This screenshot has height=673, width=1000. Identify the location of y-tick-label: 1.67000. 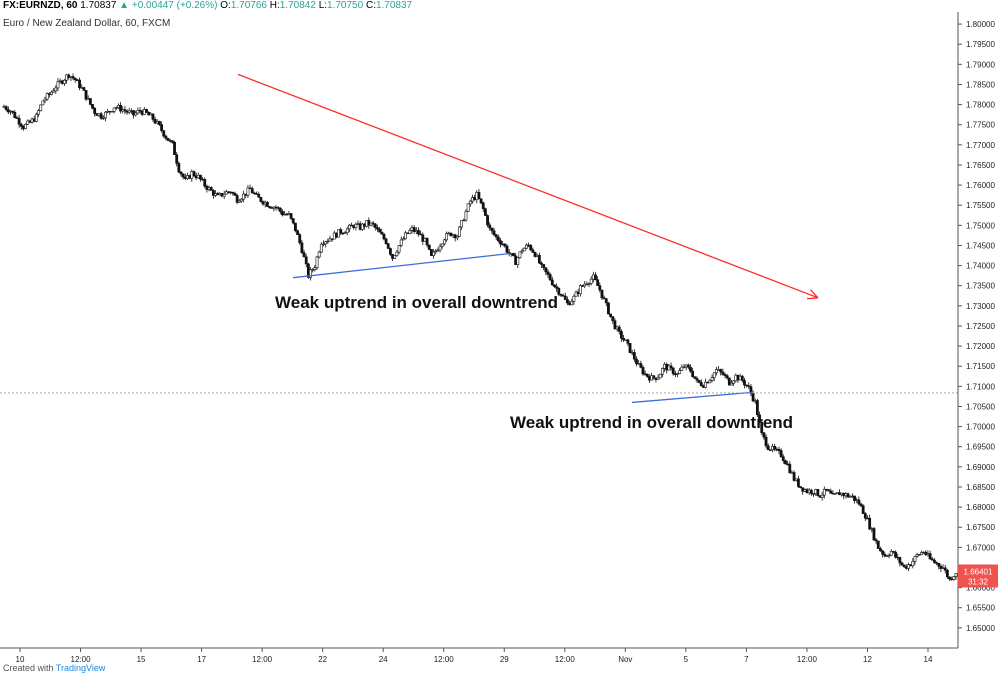
(980, 547).